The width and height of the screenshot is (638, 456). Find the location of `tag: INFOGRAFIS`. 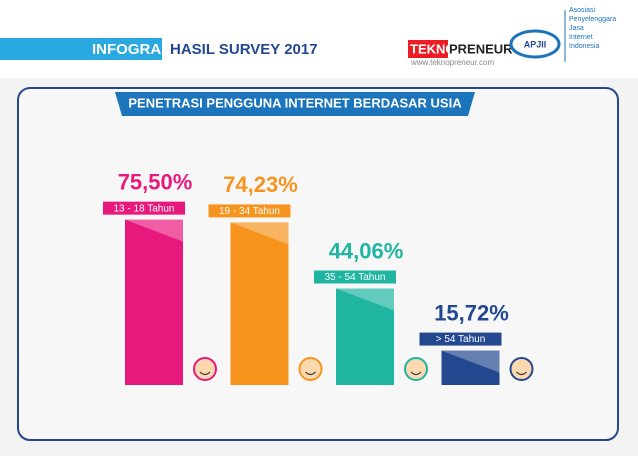

tag: INFOGRAFIS is located at coordinates (138, 49).